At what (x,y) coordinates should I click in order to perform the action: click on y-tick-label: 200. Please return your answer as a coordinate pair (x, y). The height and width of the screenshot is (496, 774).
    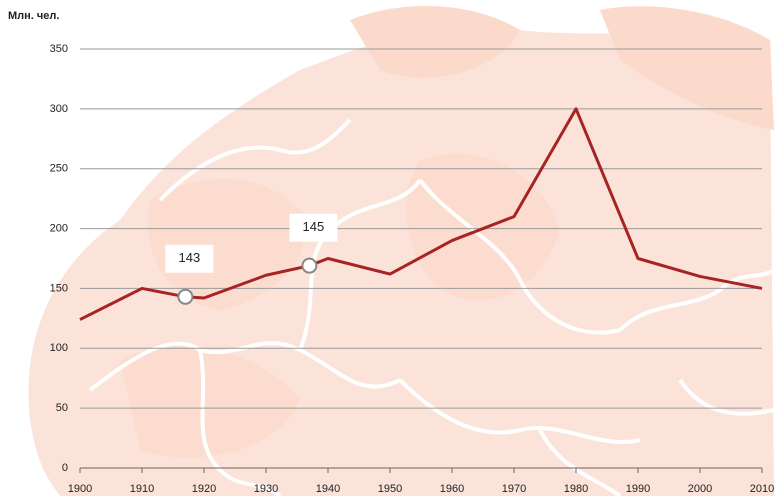
    Looking at the image, I should click on (59, 228).